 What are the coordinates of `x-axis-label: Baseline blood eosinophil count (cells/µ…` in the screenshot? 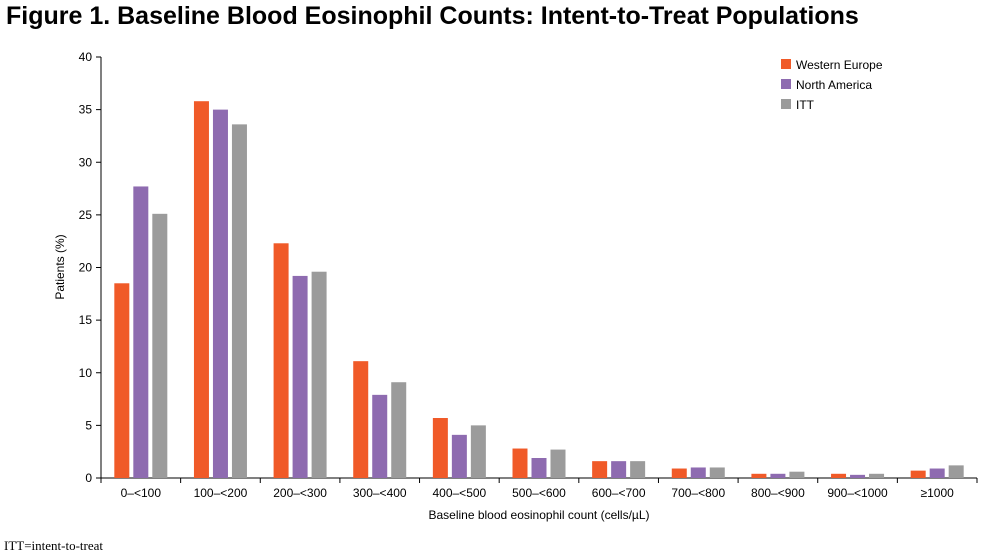 It's located at (538, 515).